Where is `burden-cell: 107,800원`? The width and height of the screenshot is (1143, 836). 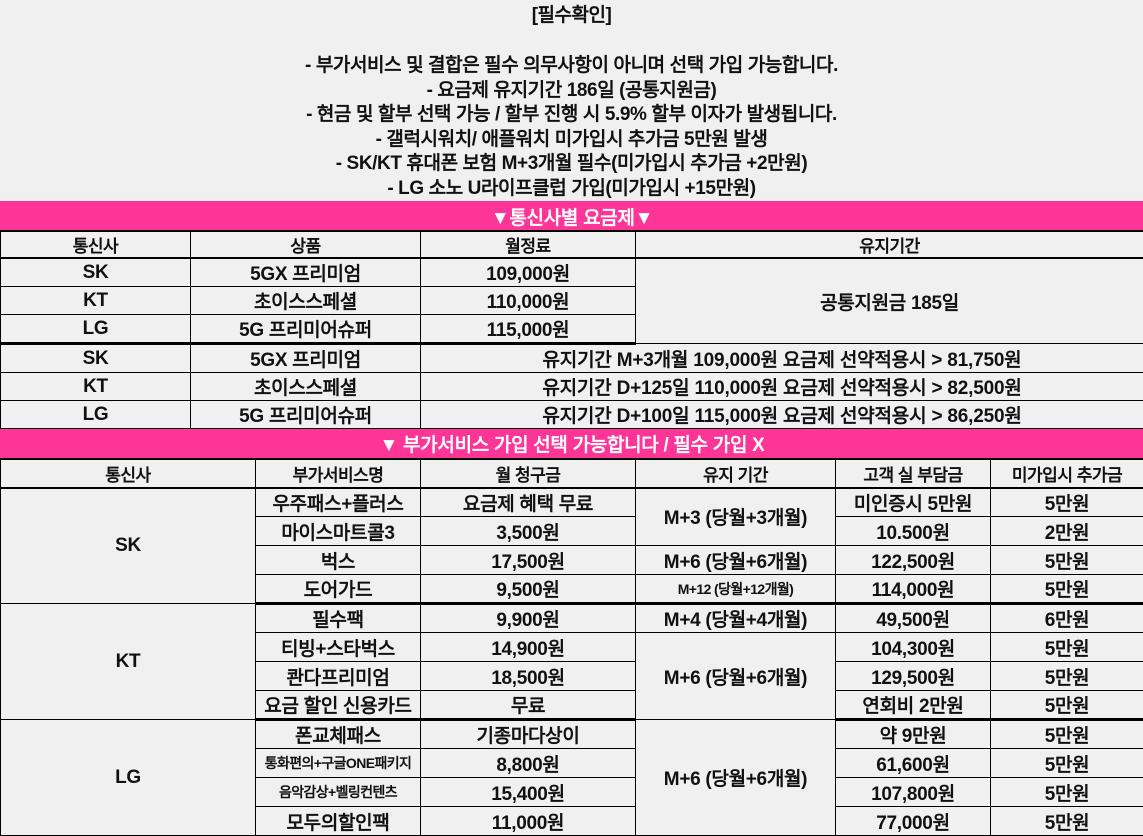 burden-cell: 107,800원 is located at coordinates (913, 792).